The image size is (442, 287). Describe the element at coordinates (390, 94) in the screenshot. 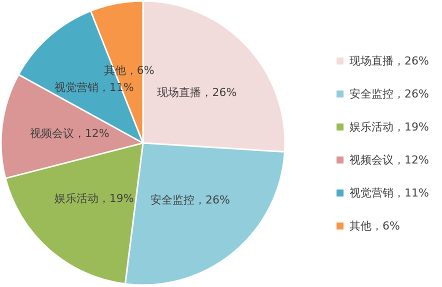

I see `legend-label: 安全监控，26%` at that location.